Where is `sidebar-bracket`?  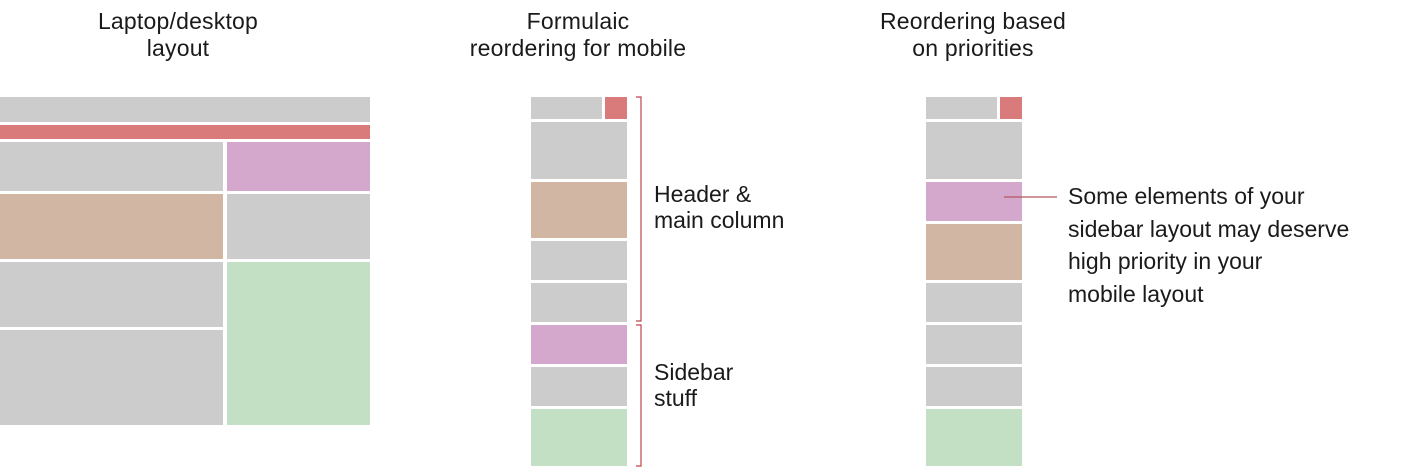
sidebar-bracket is located at coordinates (639, 395).